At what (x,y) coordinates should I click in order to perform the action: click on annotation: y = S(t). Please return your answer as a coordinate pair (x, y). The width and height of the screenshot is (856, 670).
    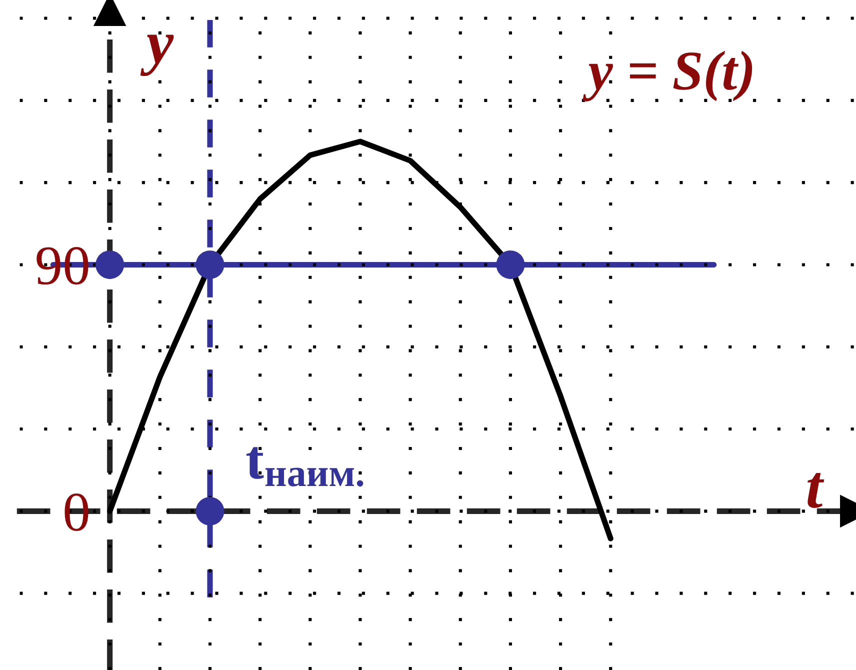
    Looking at the image, I should click on (667, 76).